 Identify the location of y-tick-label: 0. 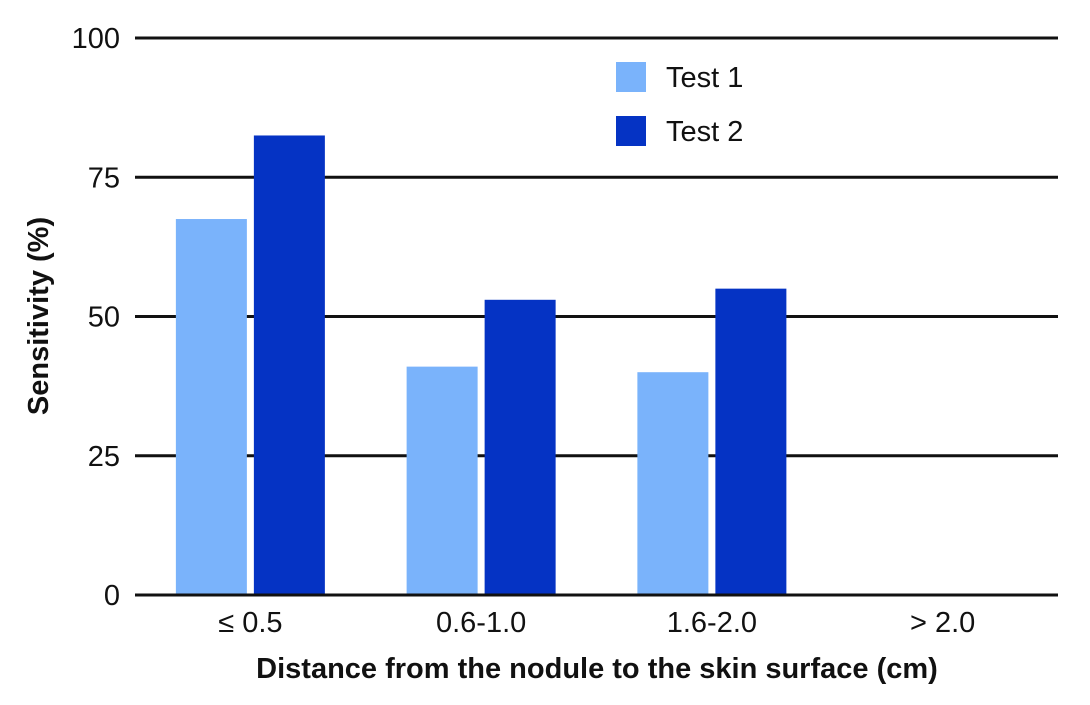
(112, 596).